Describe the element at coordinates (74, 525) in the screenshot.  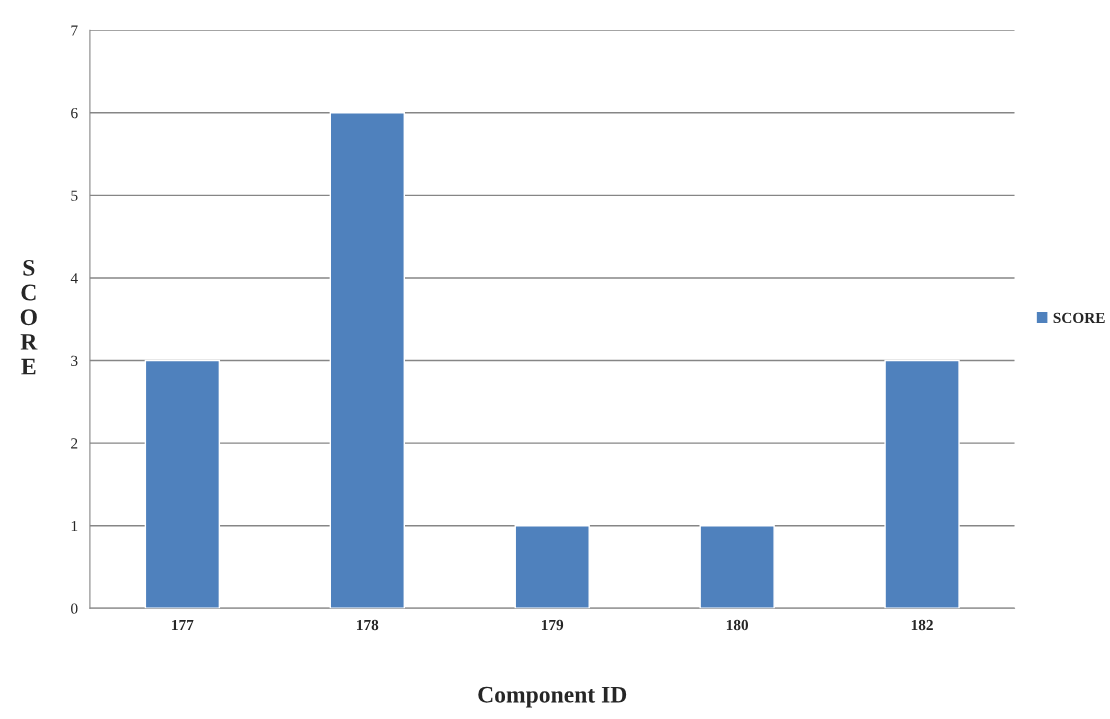
I see `y-tick-label: 1` at that location.